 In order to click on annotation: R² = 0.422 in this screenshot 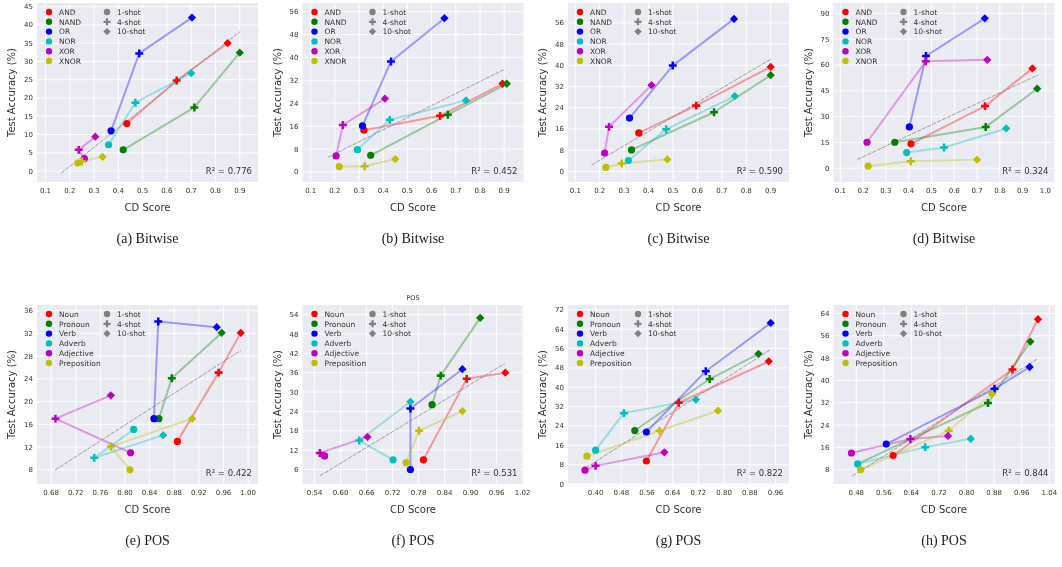, I will do `click(228, 473)`.